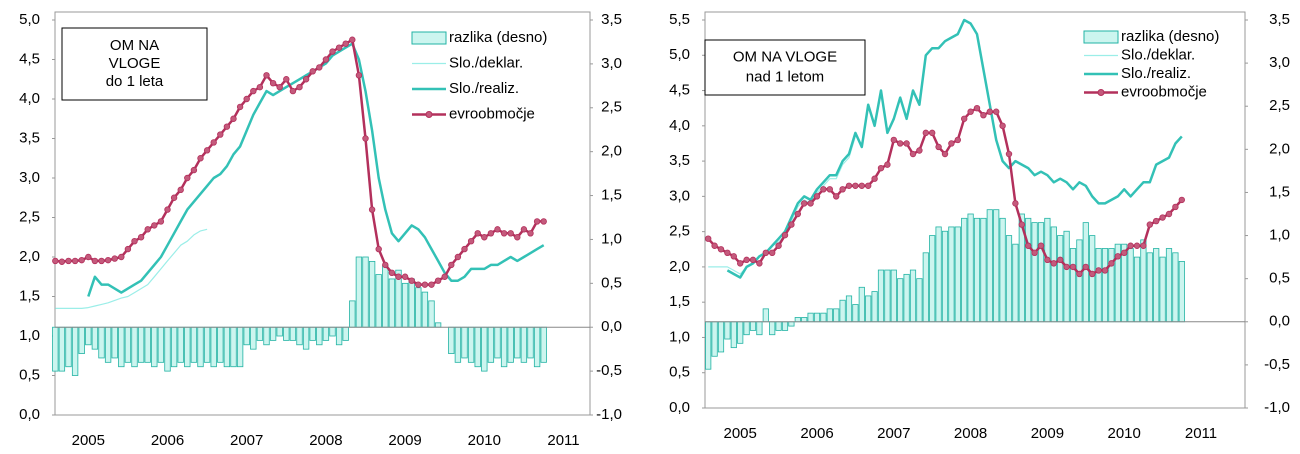 This screenshot has width=1300, height=454. I want to click on chart-title: OM NA VLOGE, so click(785, 56).